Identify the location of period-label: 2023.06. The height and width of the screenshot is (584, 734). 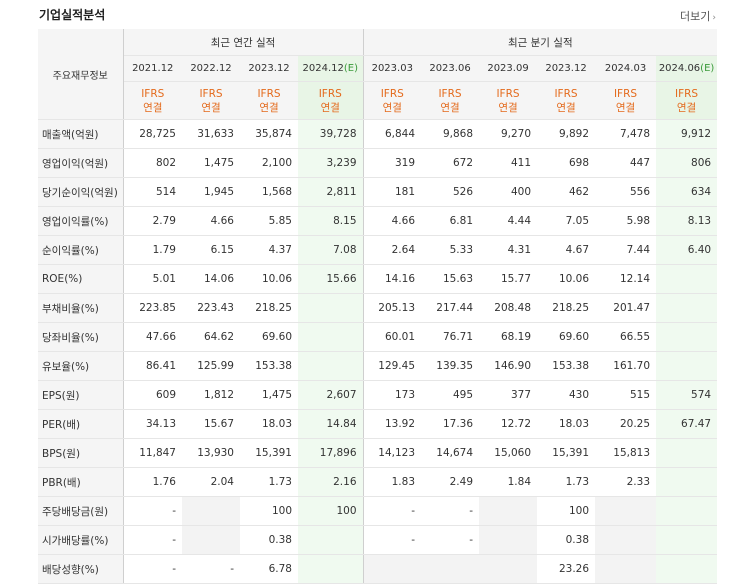
(450, 68).